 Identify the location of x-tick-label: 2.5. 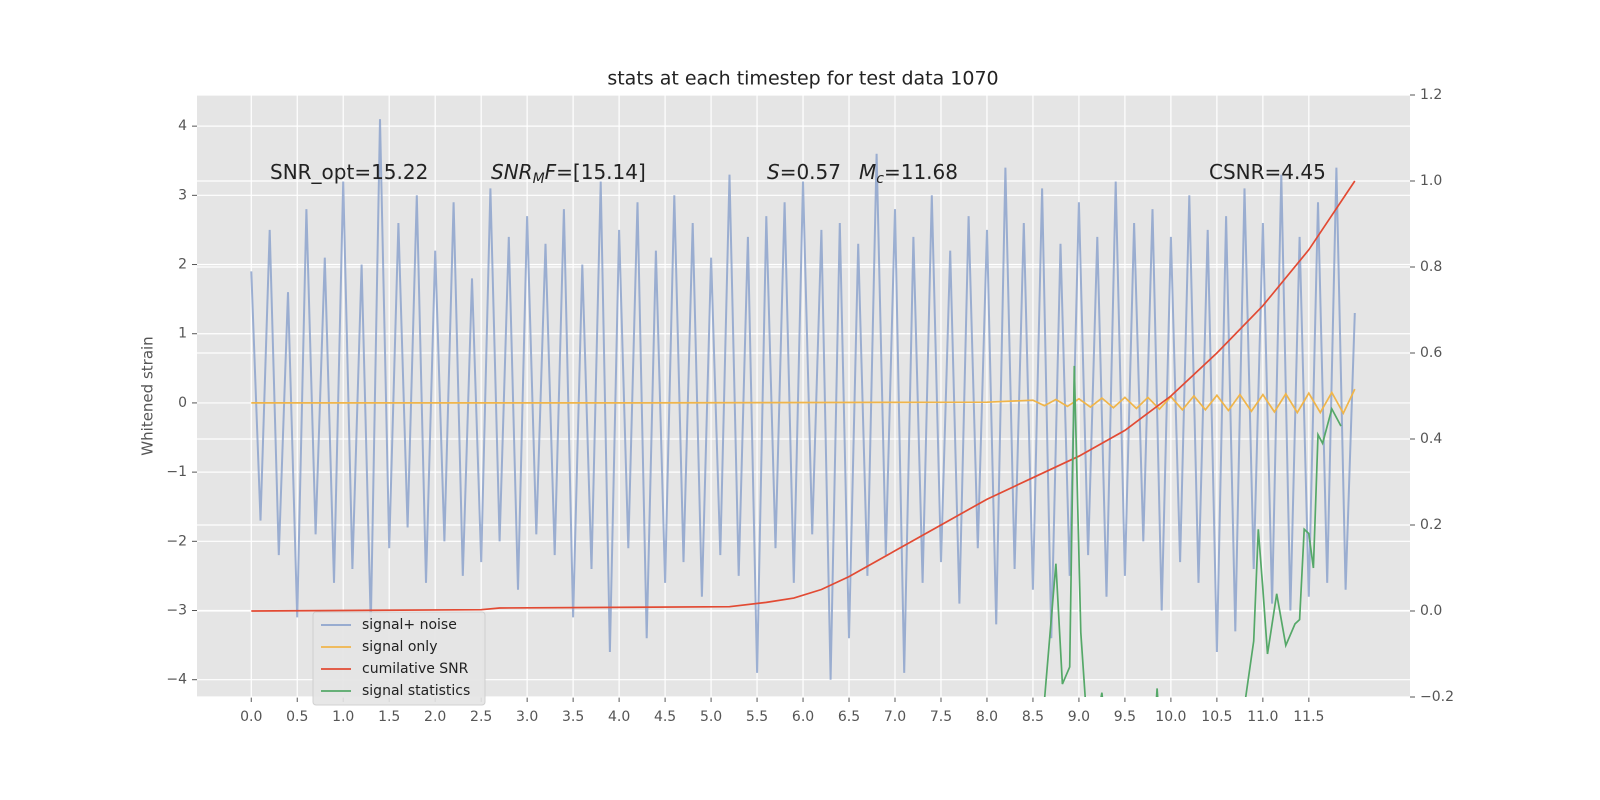
(481, 717).